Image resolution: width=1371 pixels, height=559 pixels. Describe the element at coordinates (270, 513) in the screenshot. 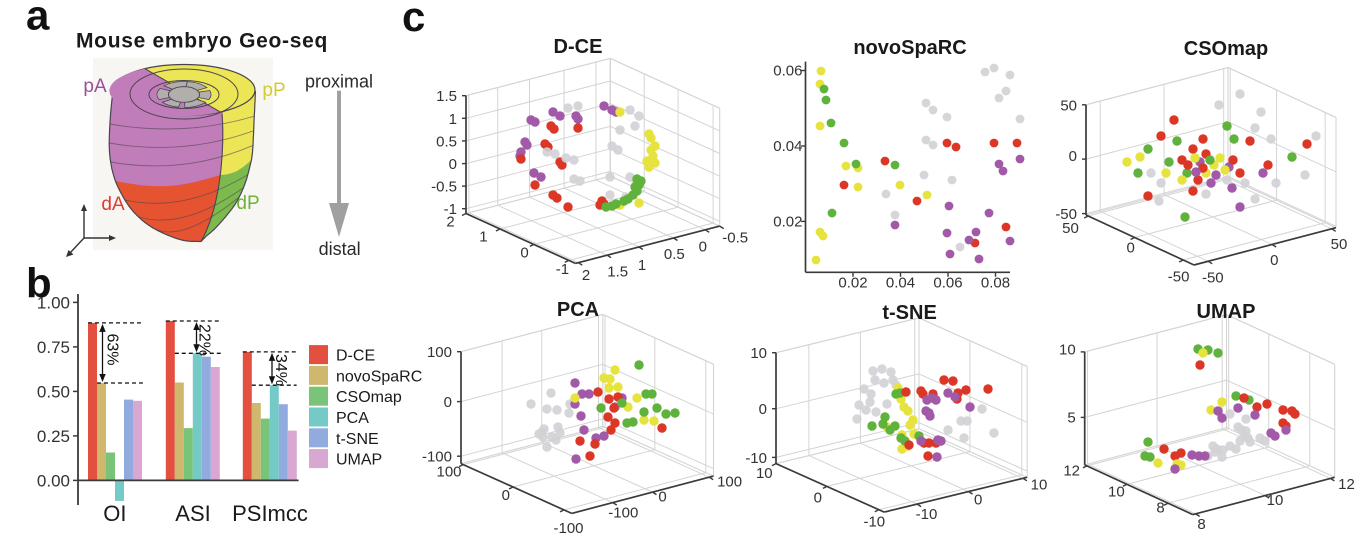

I see `svg-text: PSImcc` at that location.